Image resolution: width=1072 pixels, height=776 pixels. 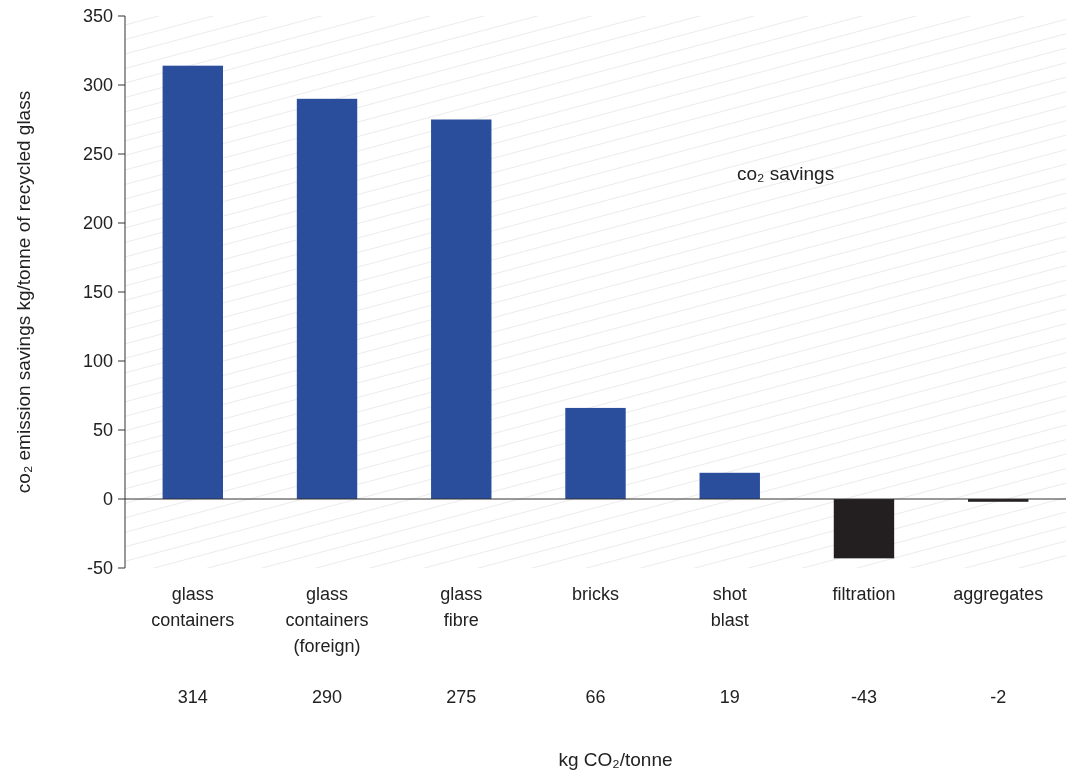 What do you see at coordinates (97, 223) in the screenshot?
I see `y-tick-label: 200` at bounding box center [97, 223].